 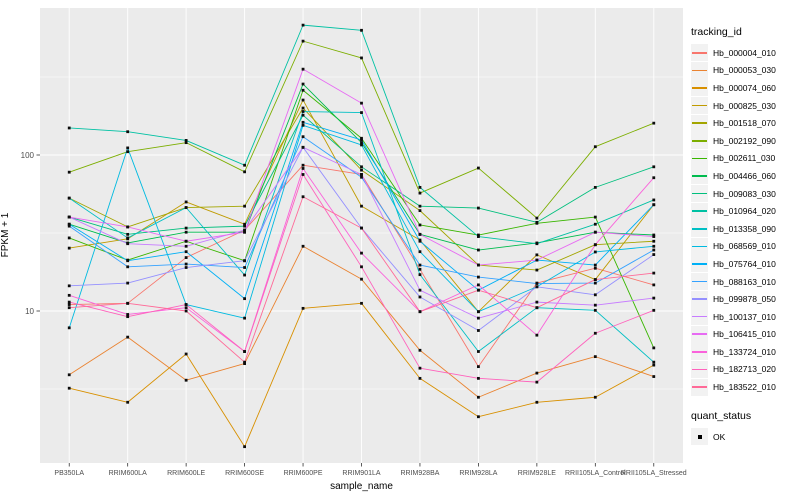 I want to click on legend-item-Hb_000825_030: Hb_000825_030, so click(x=745, y=106).